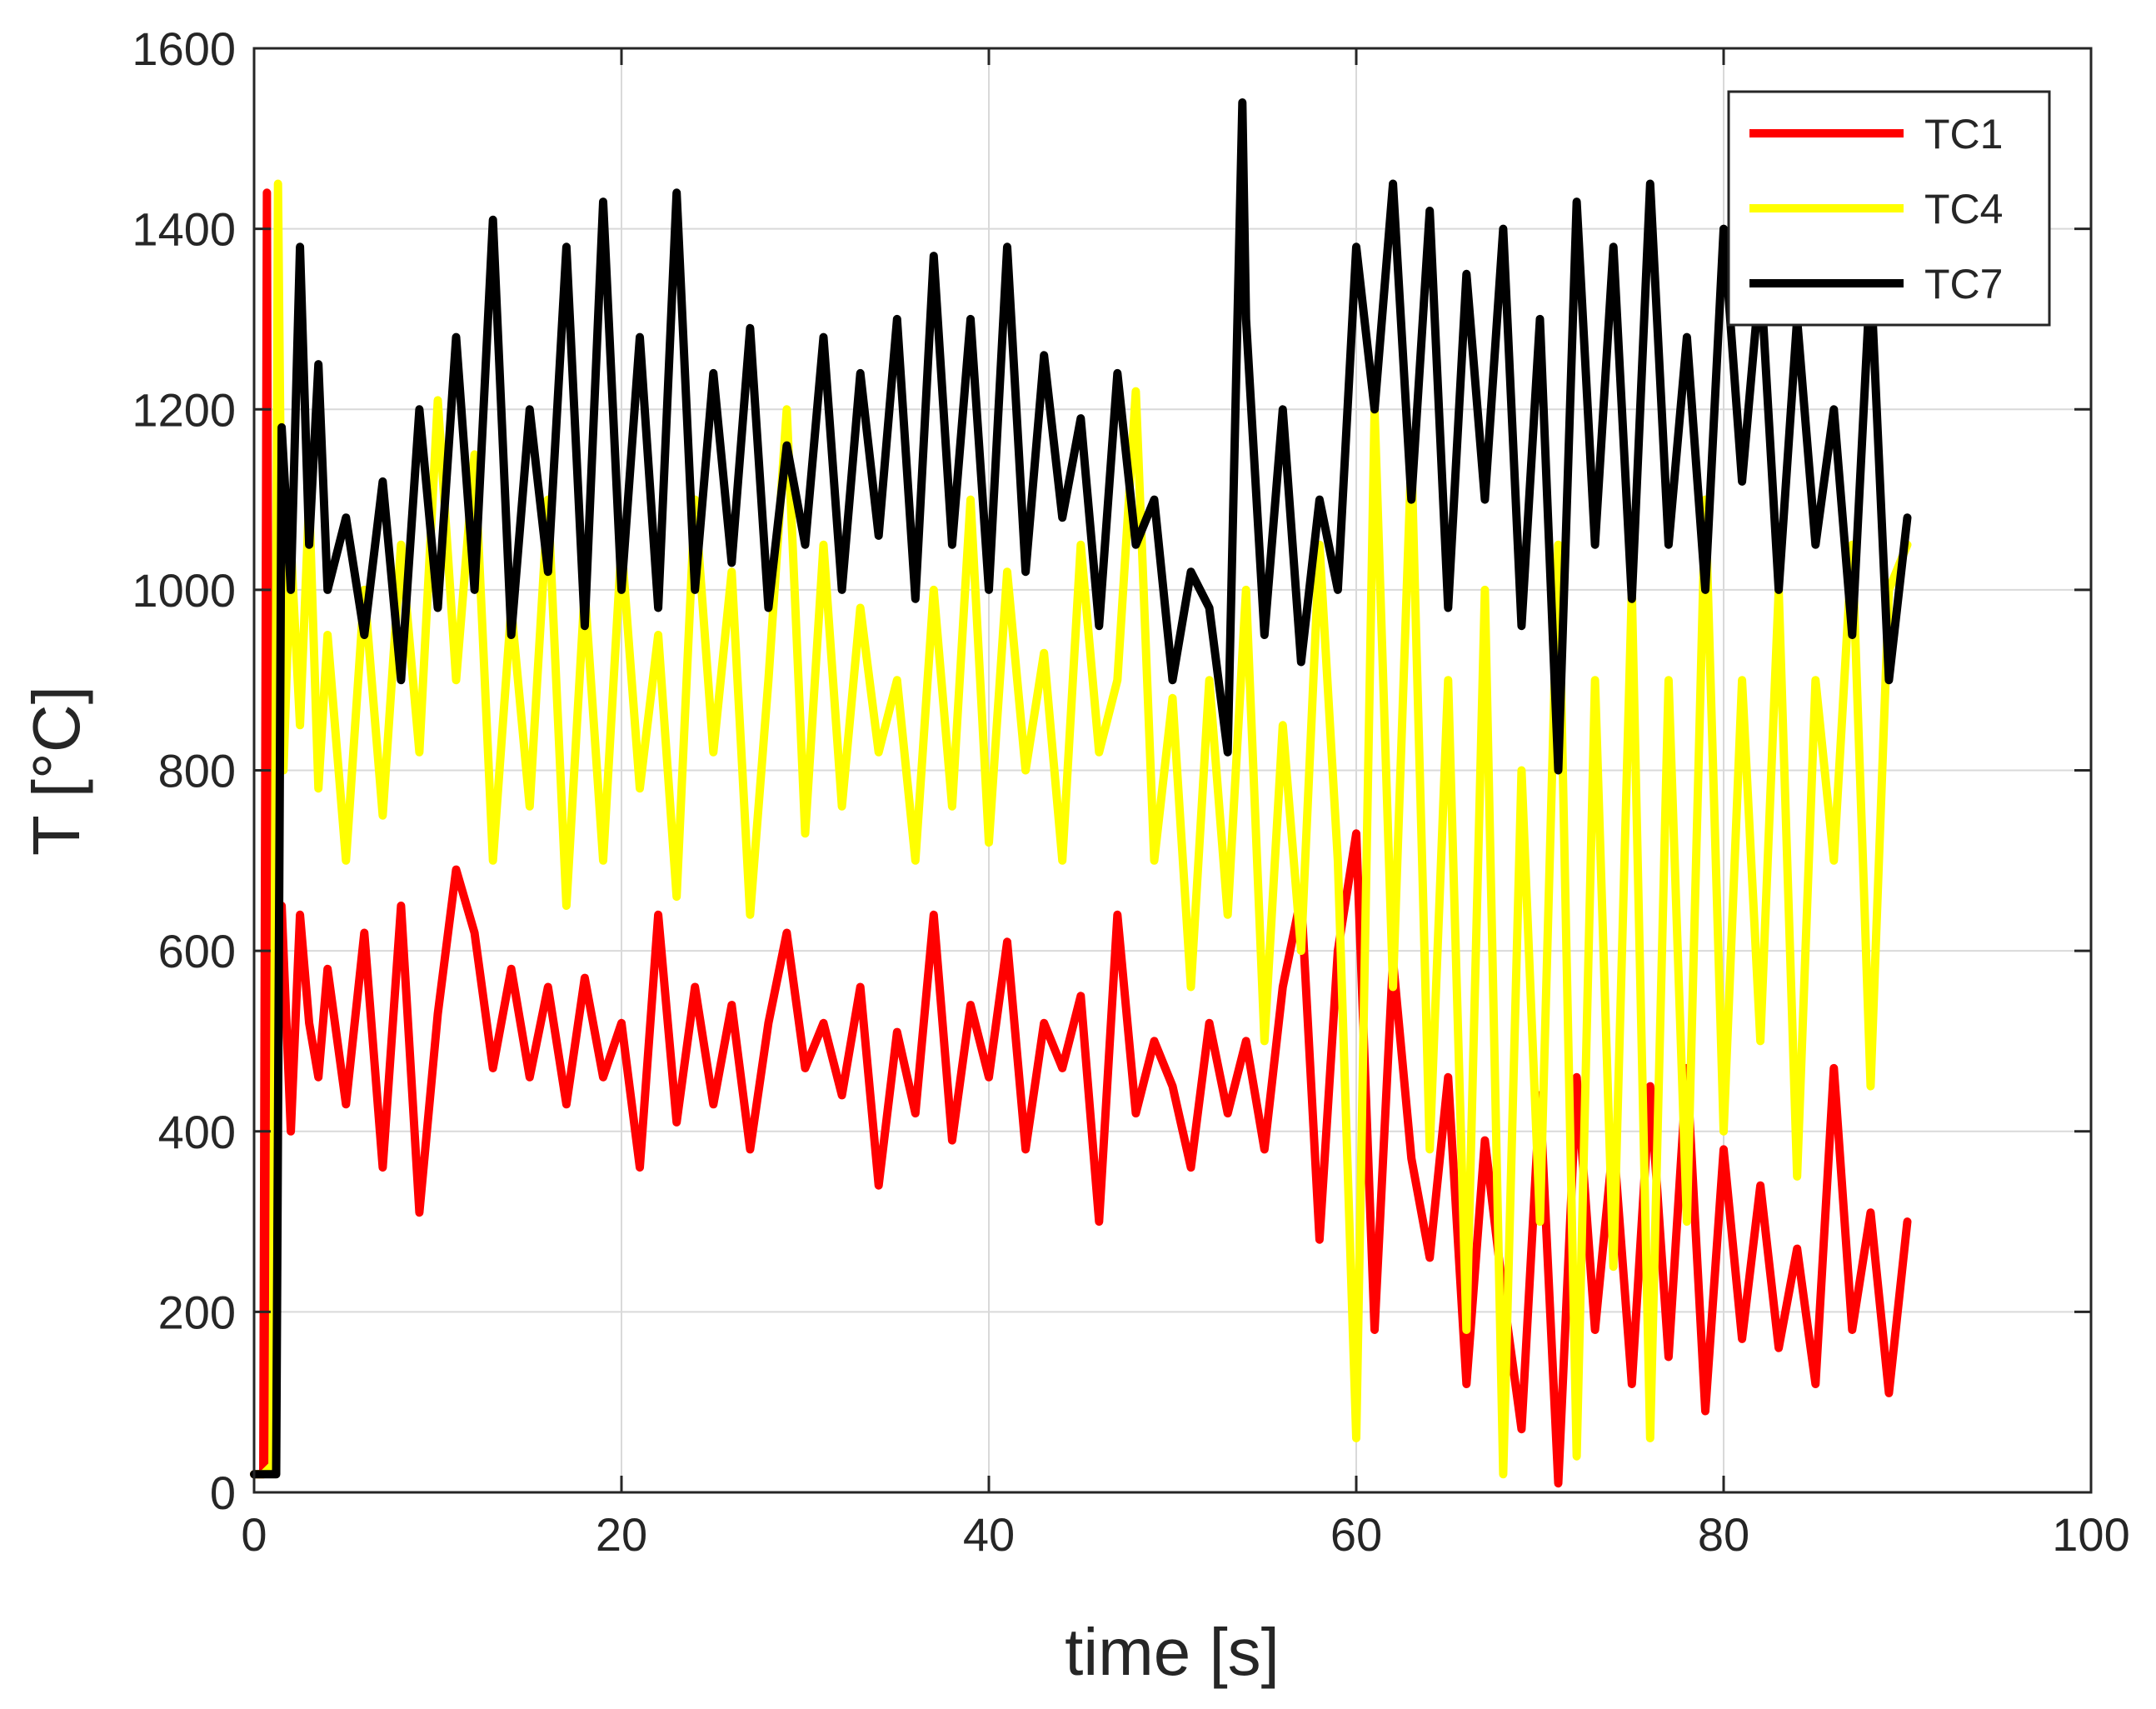  What do you see at coordinates (1963, 134) in the screenshot?
I see `legend-label-tc1: TC1` at bounding box center [1963, 134].